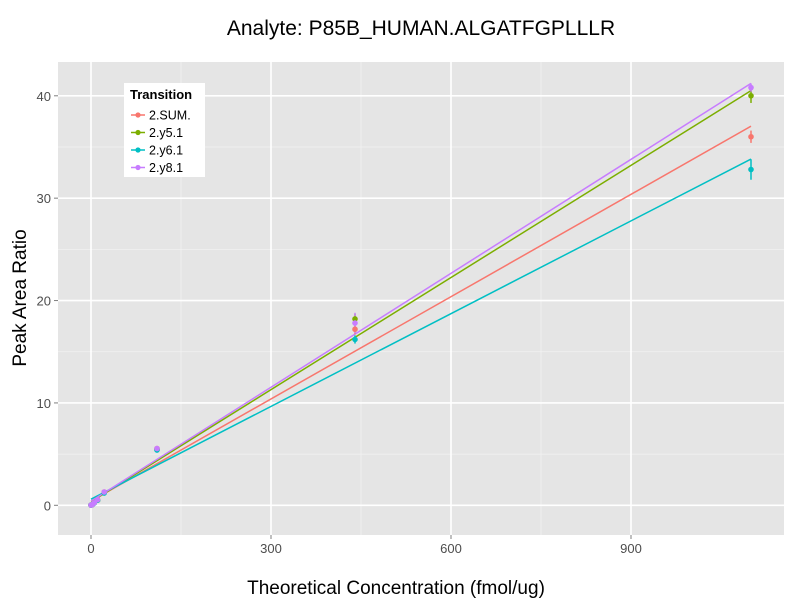  Describe the element at coordinates (44, 301) in the screenshot. I see `y-tick-label: 20` at that location.